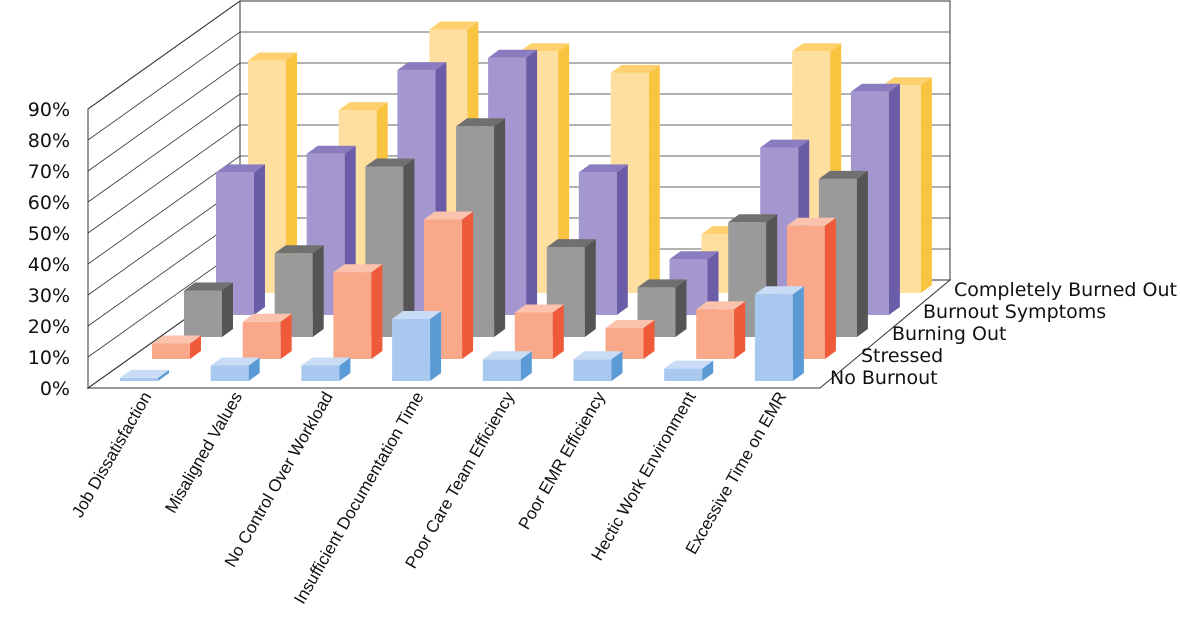 The image size is (1180, 632). Describe the element at coordinates (49, 234) in the screenshot. I see `y-tick-label: 50%` at that location.